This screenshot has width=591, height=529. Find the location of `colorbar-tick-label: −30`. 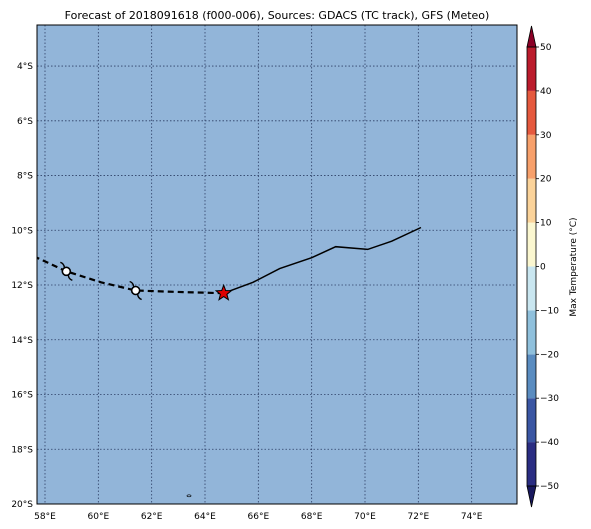

colorbar-tick-label: −30 is located at coordinates (549, 399).